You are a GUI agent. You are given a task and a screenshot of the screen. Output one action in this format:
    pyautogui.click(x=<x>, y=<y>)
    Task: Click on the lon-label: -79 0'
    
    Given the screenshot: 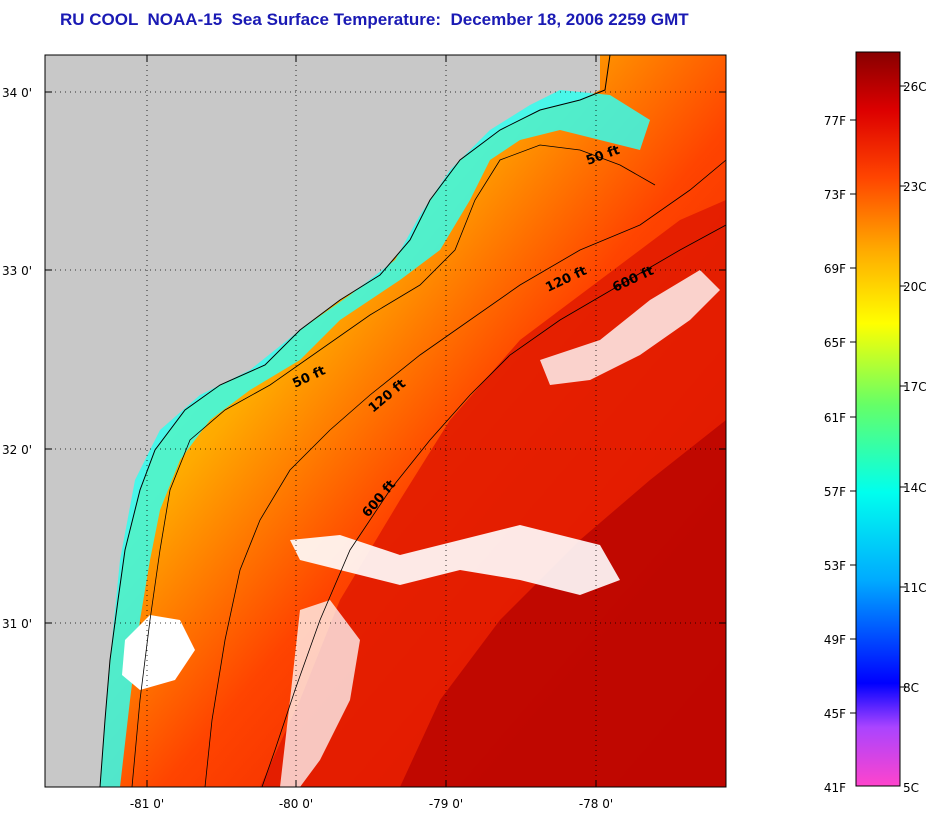 What is the action you would take?
    pyautogui.click(x=446, y=804)
    